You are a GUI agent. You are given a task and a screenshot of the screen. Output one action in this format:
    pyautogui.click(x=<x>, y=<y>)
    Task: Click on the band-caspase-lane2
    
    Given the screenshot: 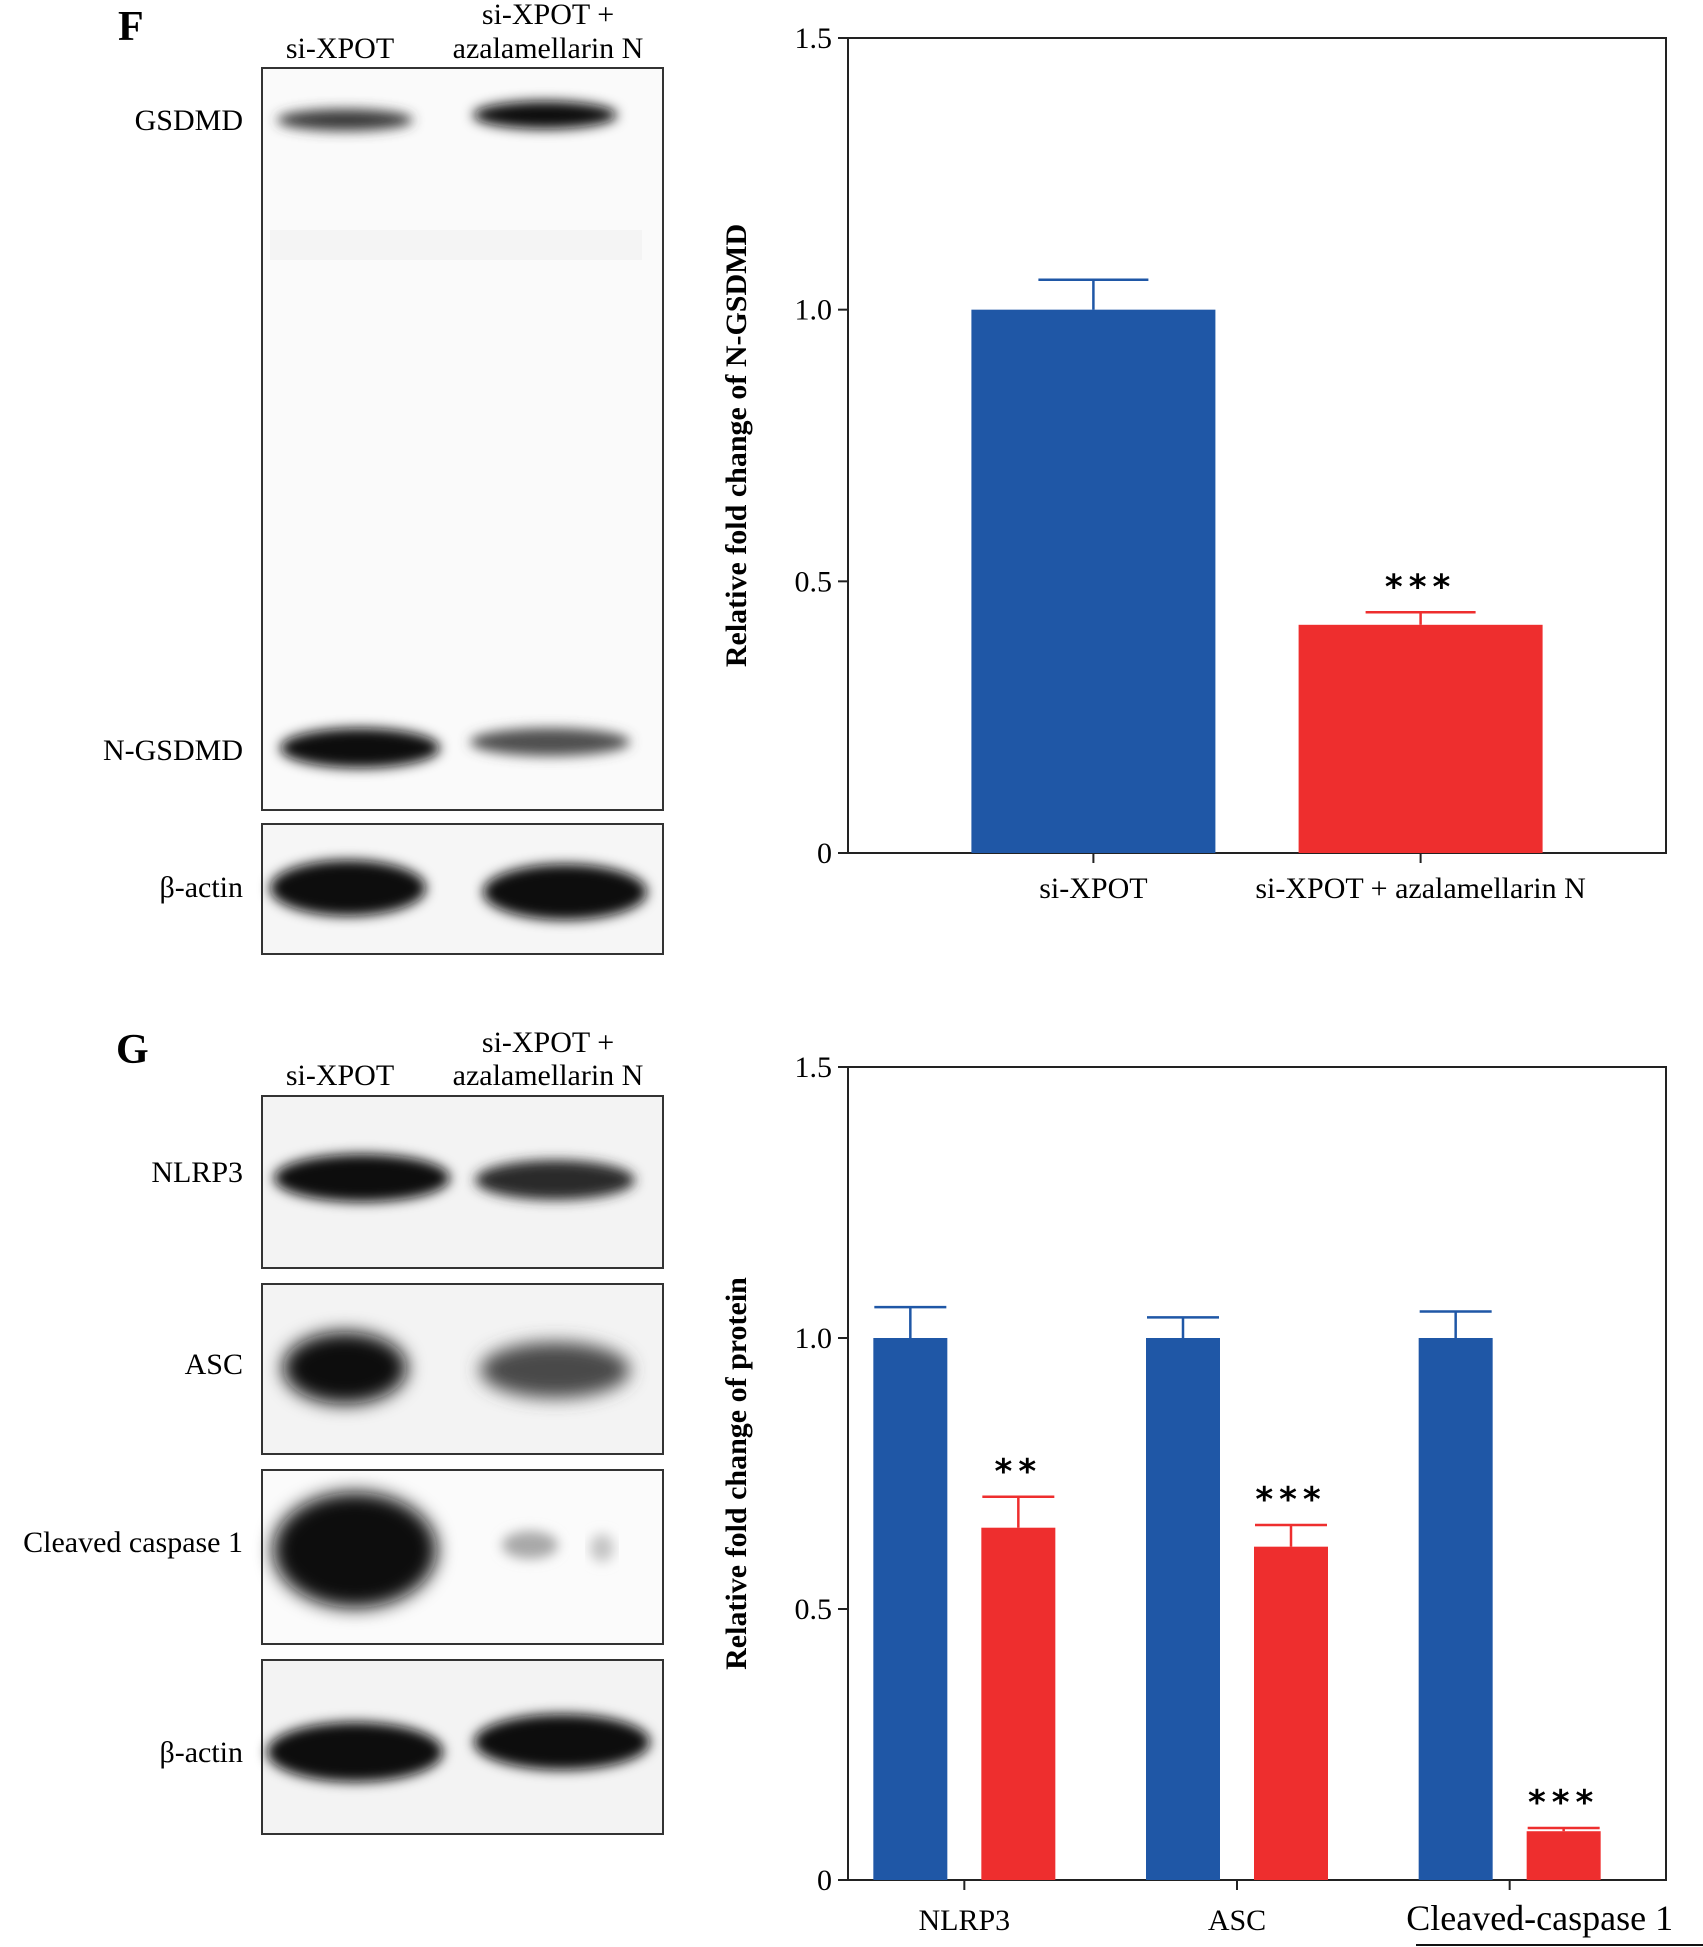 What is the action you would take?
    pyautogui.click(x=530, y=1545)
    